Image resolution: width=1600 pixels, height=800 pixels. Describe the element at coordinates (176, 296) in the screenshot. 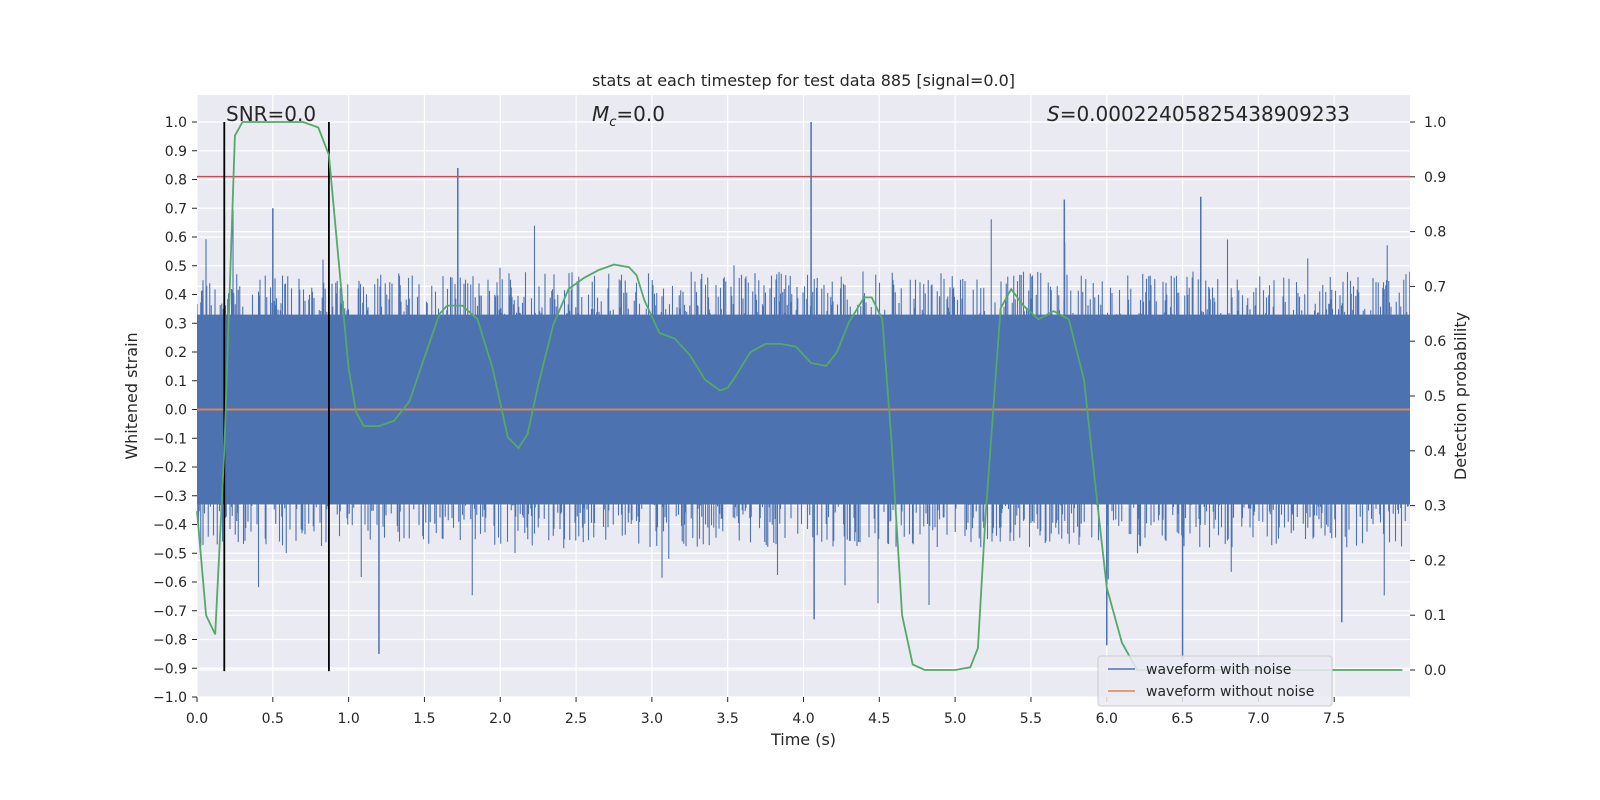

I see `y-tick-label: 0.4` at that location.